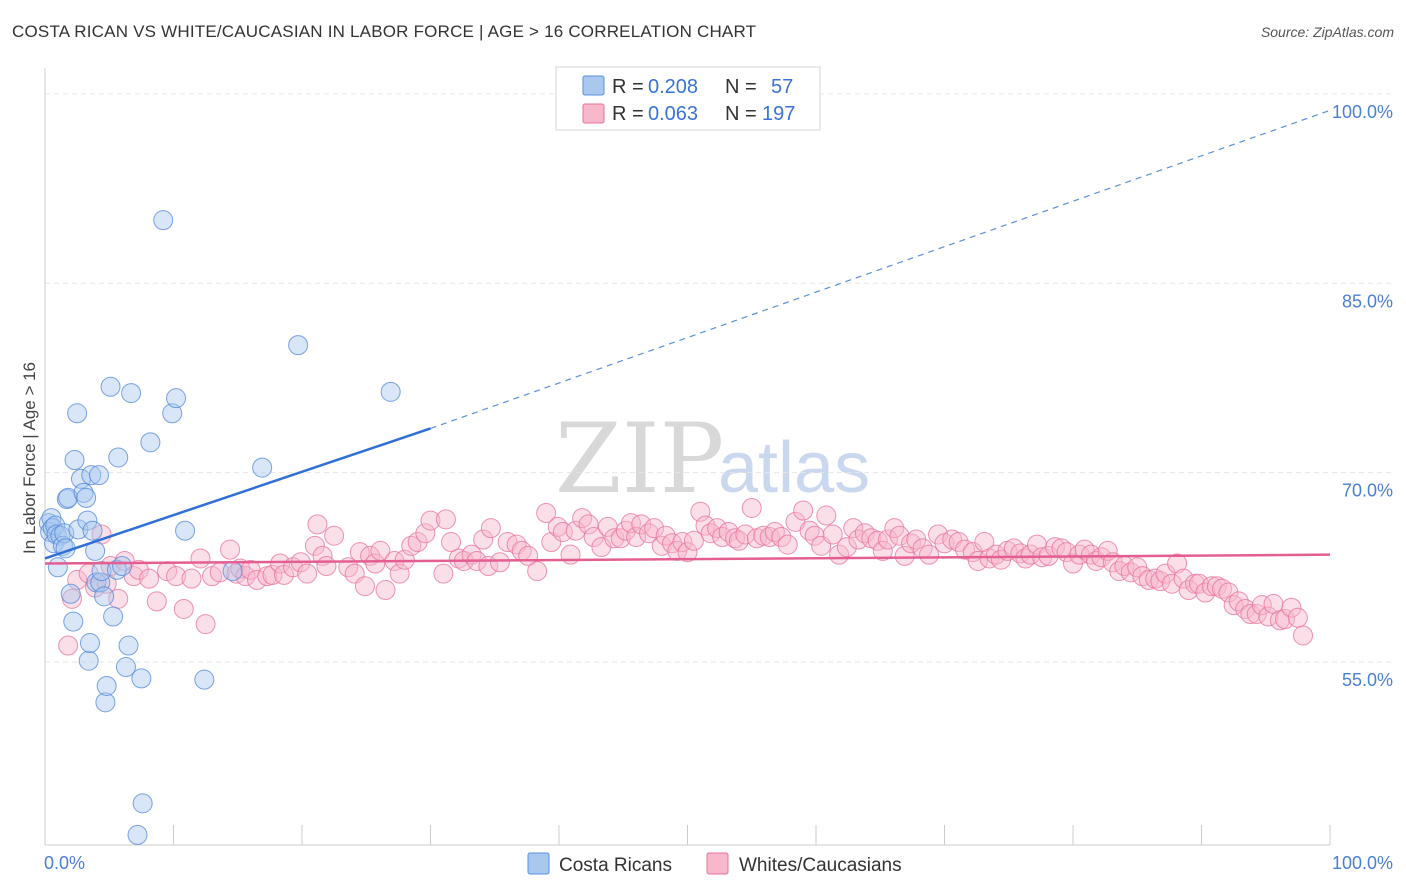  What do you see at coordinates (1362, 863) in the screenshot?
I see `x-tick-label: 100.0%` at bounding box center [1362, 863].